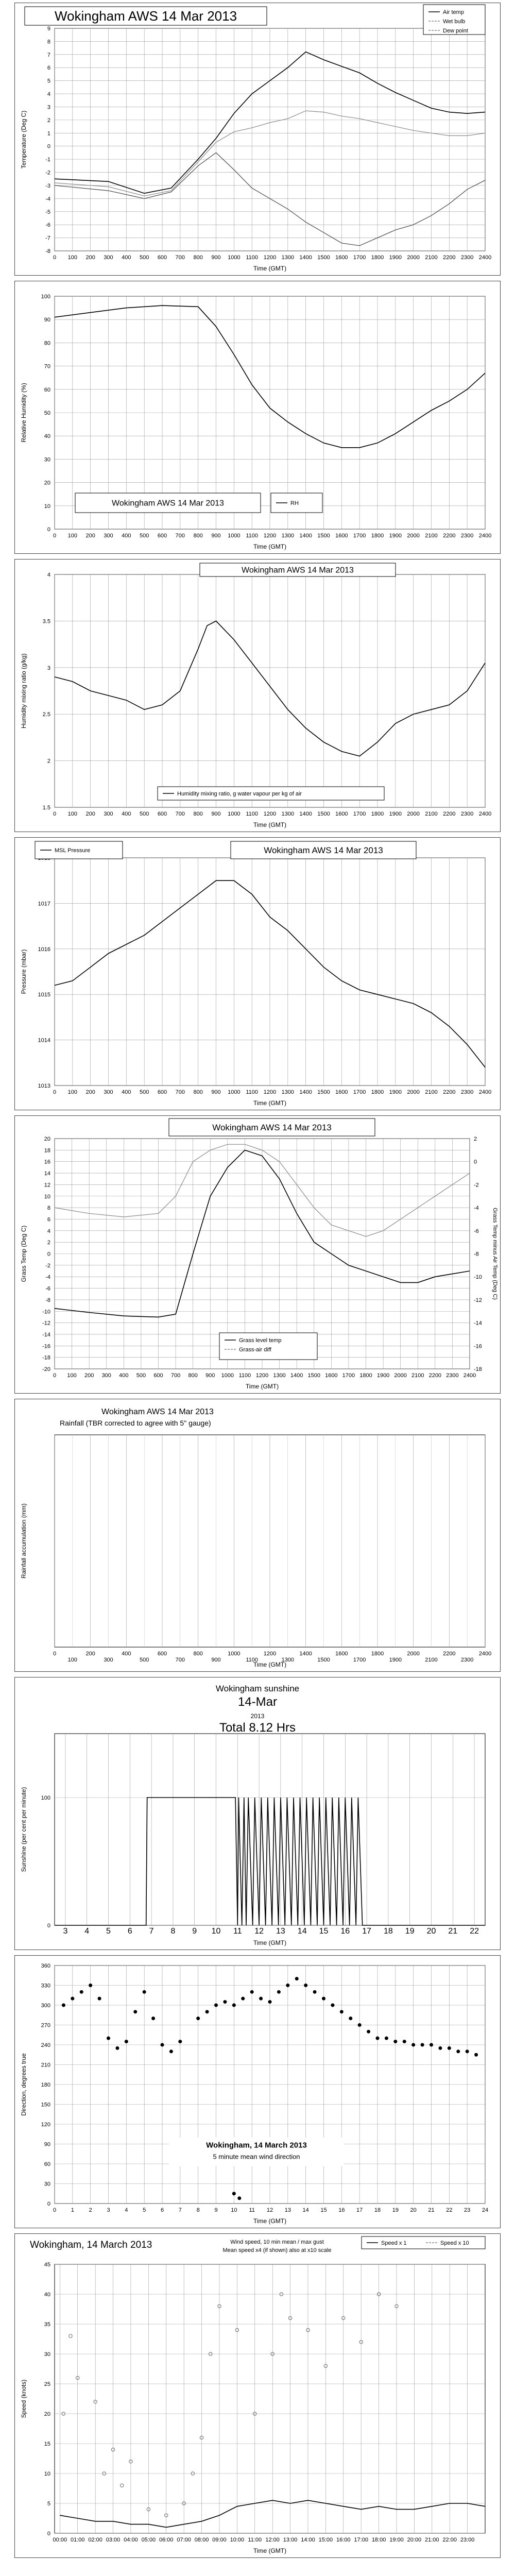 This screenshot has width=515, height=2576. I want to click on x-tick-label: 700, so click(180, 258).